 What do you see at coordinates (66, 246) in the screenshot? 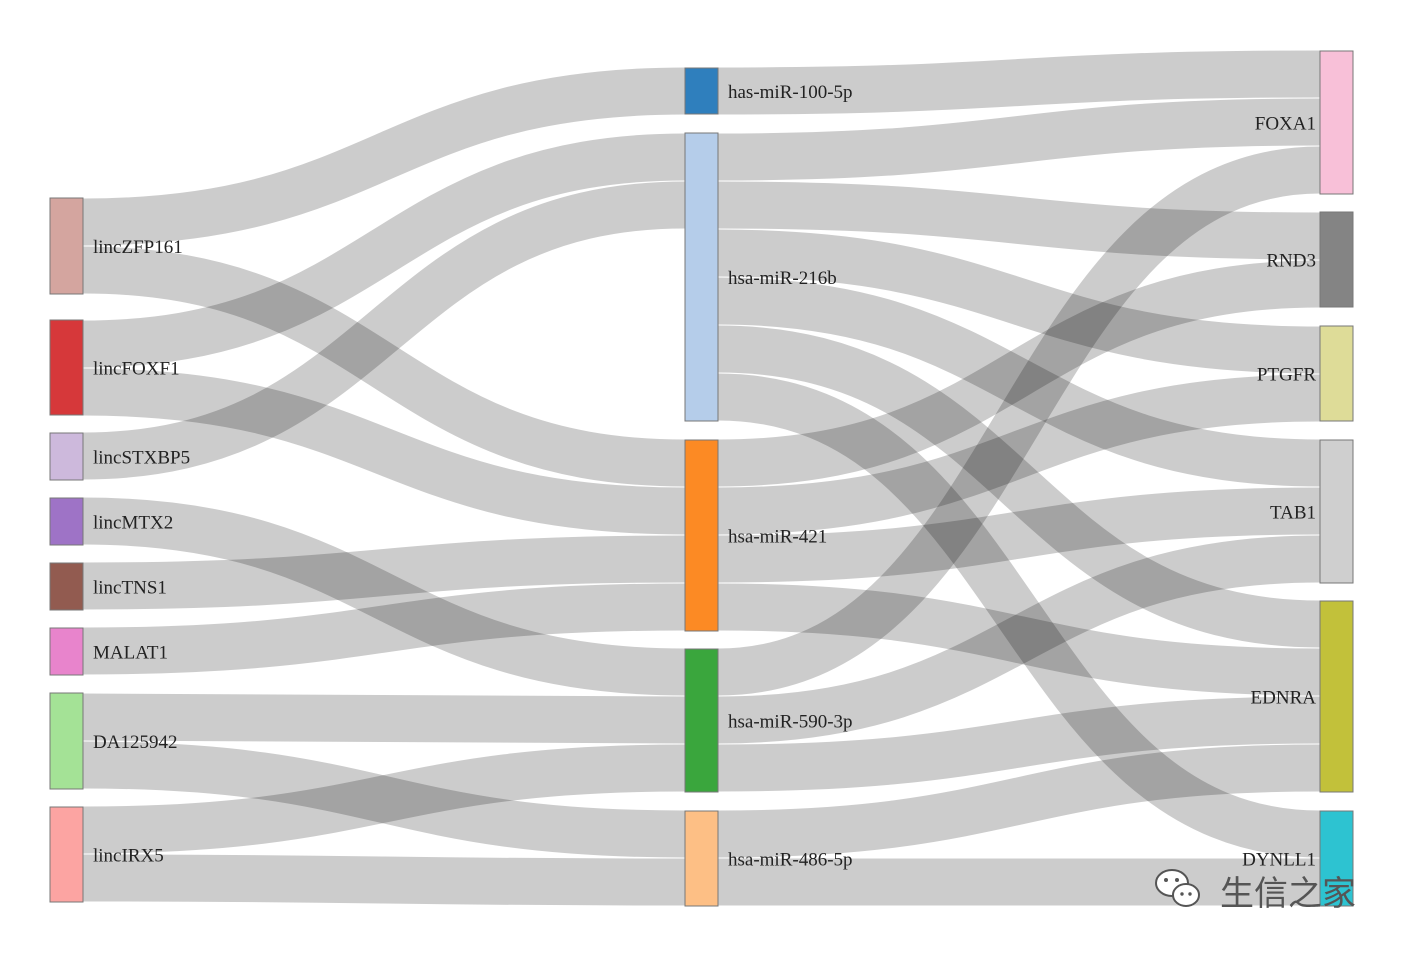
I see `node-bar-lincZFP161` at bounding box center [66, 246].